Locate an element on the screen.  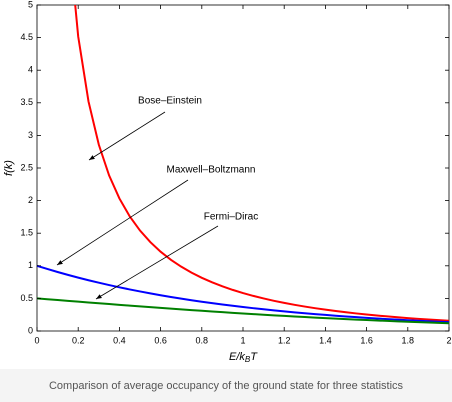
y-tick-label: 0 is located at coordinates (30, 330).